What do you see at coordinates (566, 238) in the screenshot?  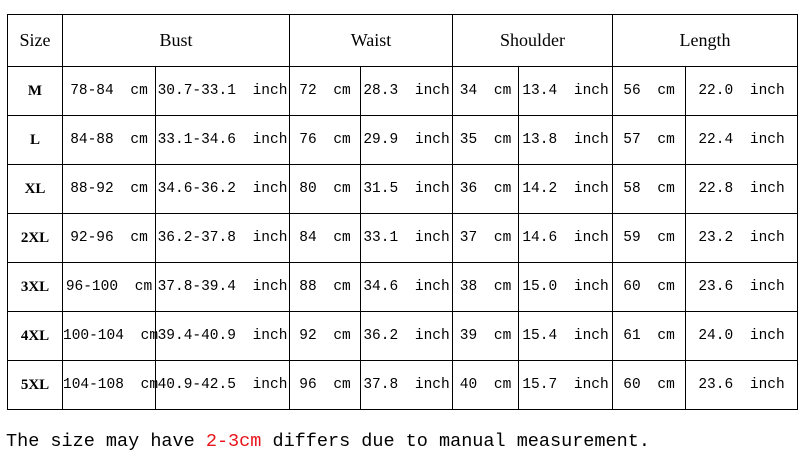 I see `measure-cell: 14.6 inch` at bounding box center [566, 238].